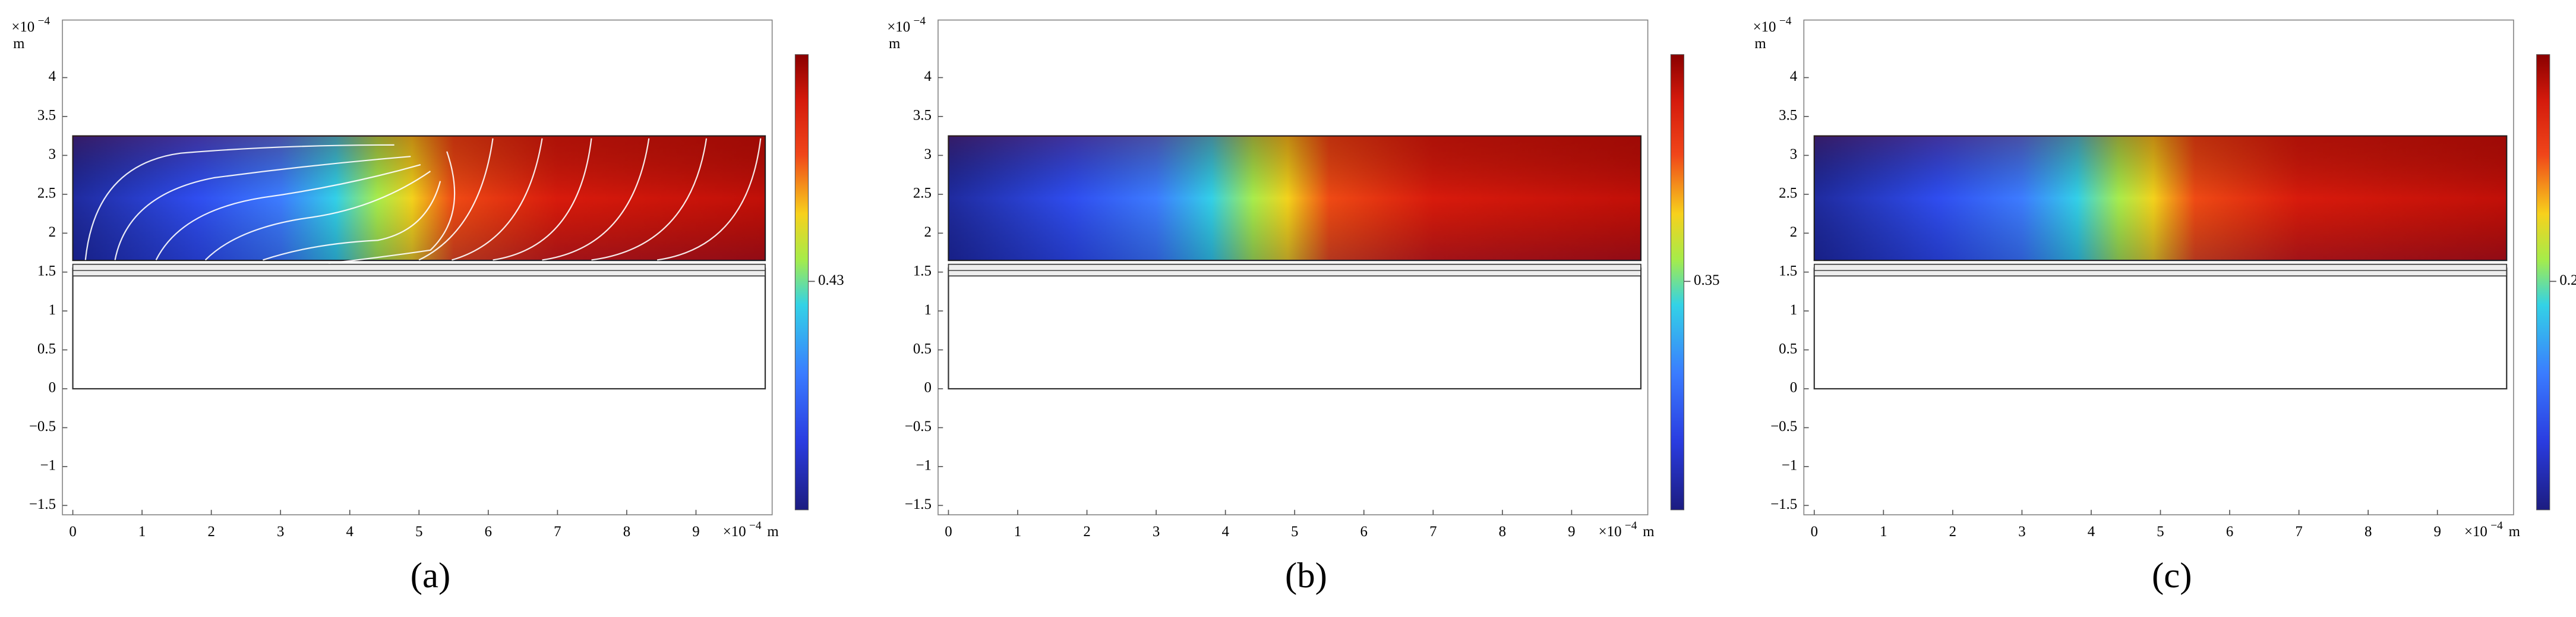 The width and height of the screenshot is (2576, 617). What do you see at coordinates (2567, 280) in the screenshot?
I see `colorbar-tick-label: 0.24` at bounding box center [2567, 280].